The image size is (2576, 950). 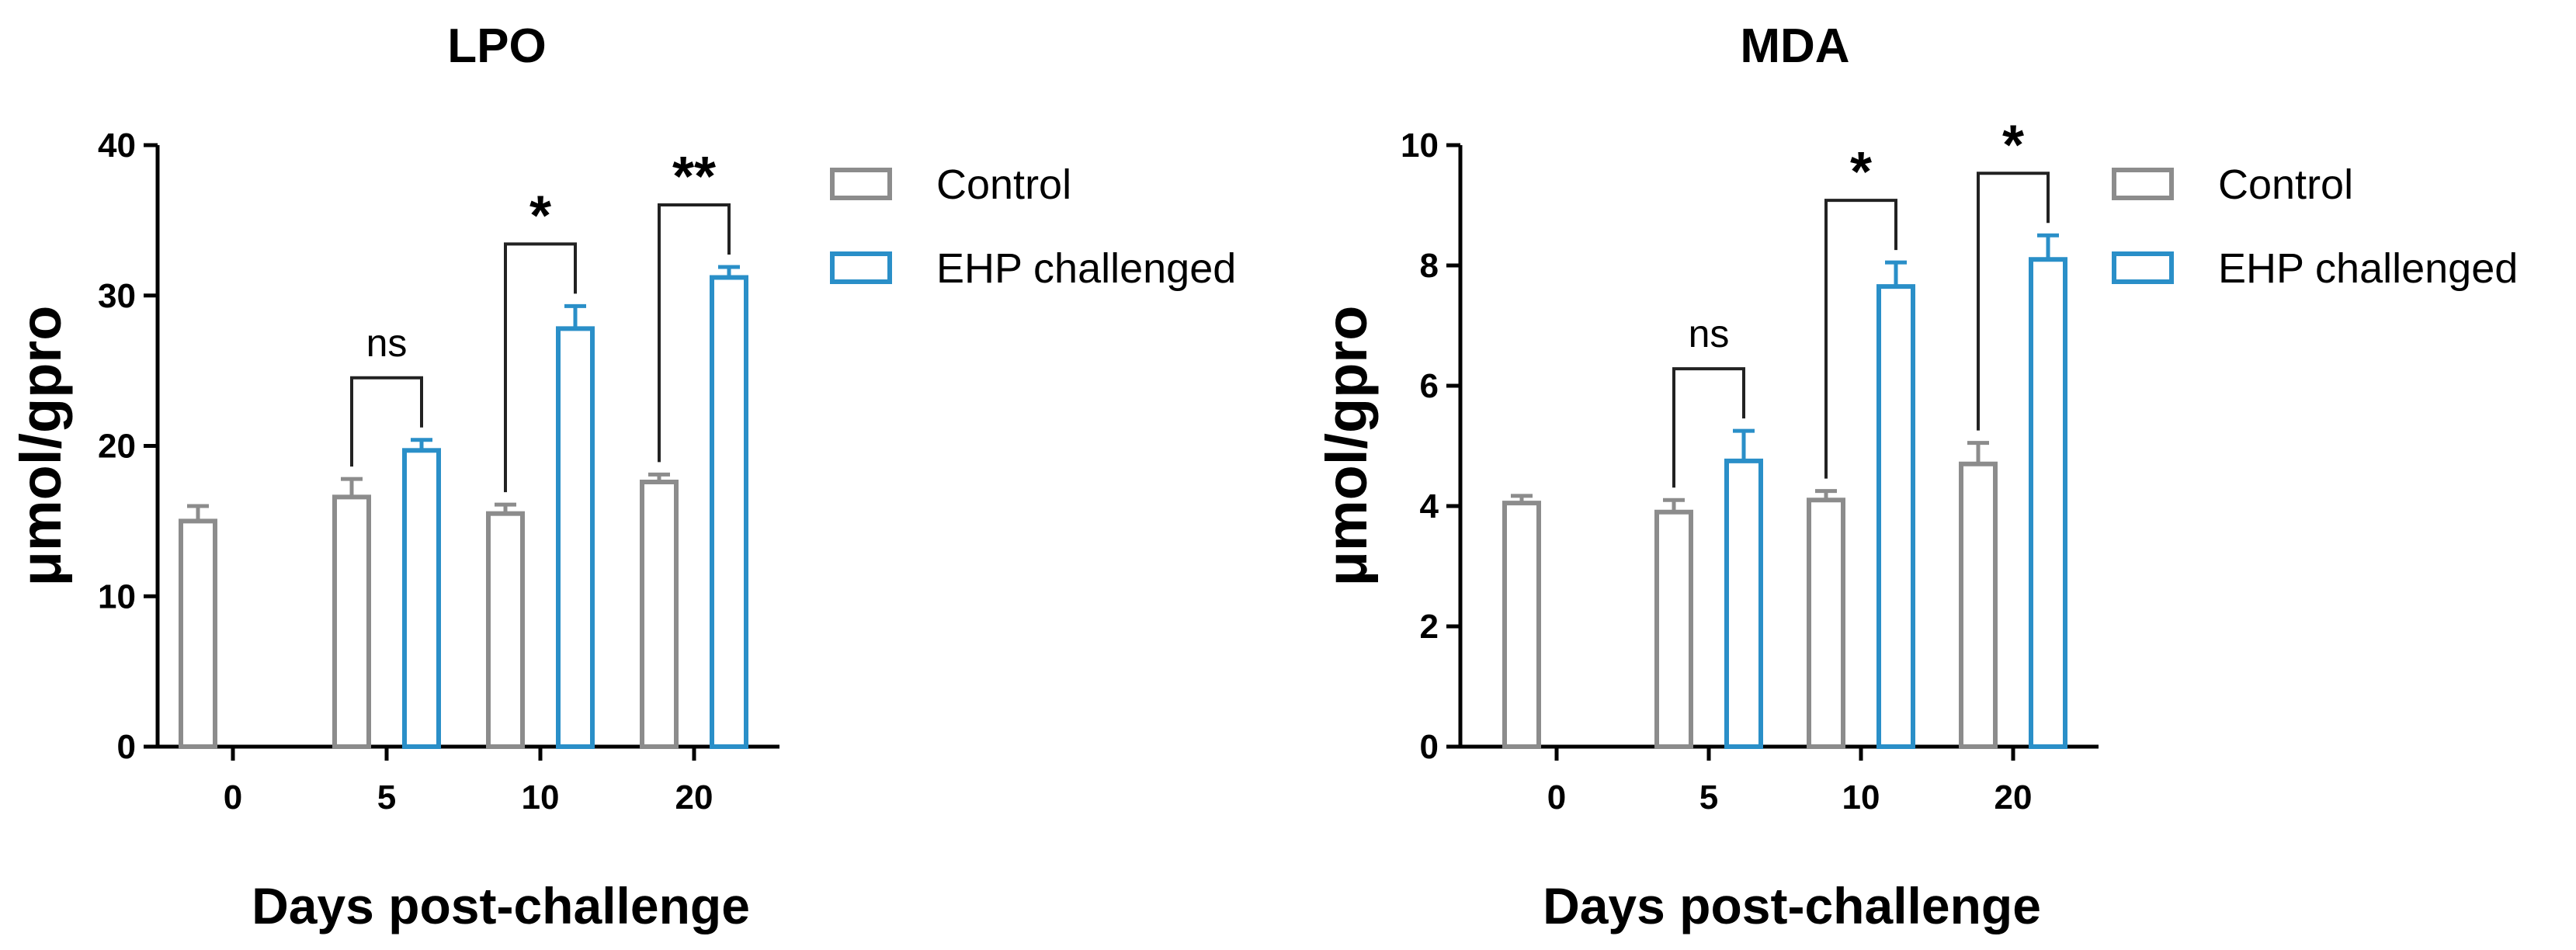 What do you see at coordinates (1429, 627) in the screenshot?
I see `y-tick-label: 2` at bounding box center [1429, 627].